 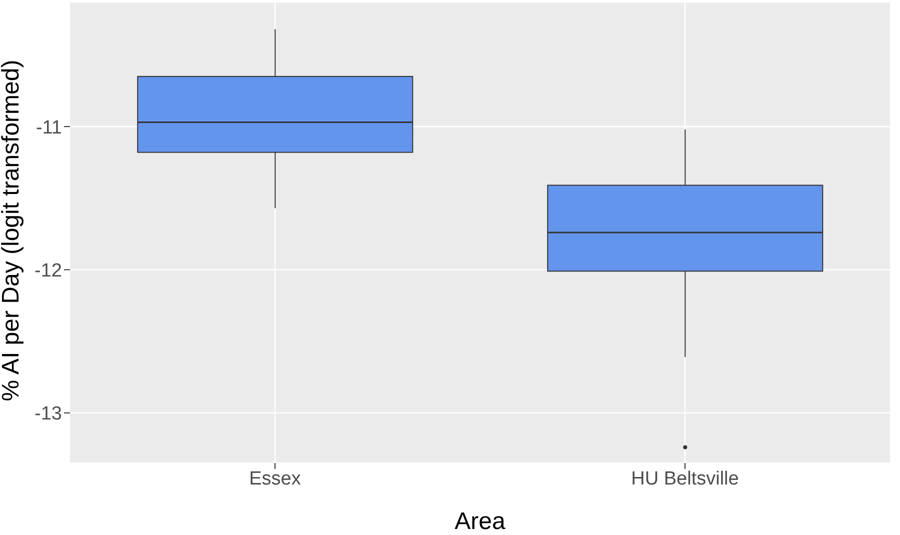 I want to click on y-tick-label: -13, so click(x=48, y=414).